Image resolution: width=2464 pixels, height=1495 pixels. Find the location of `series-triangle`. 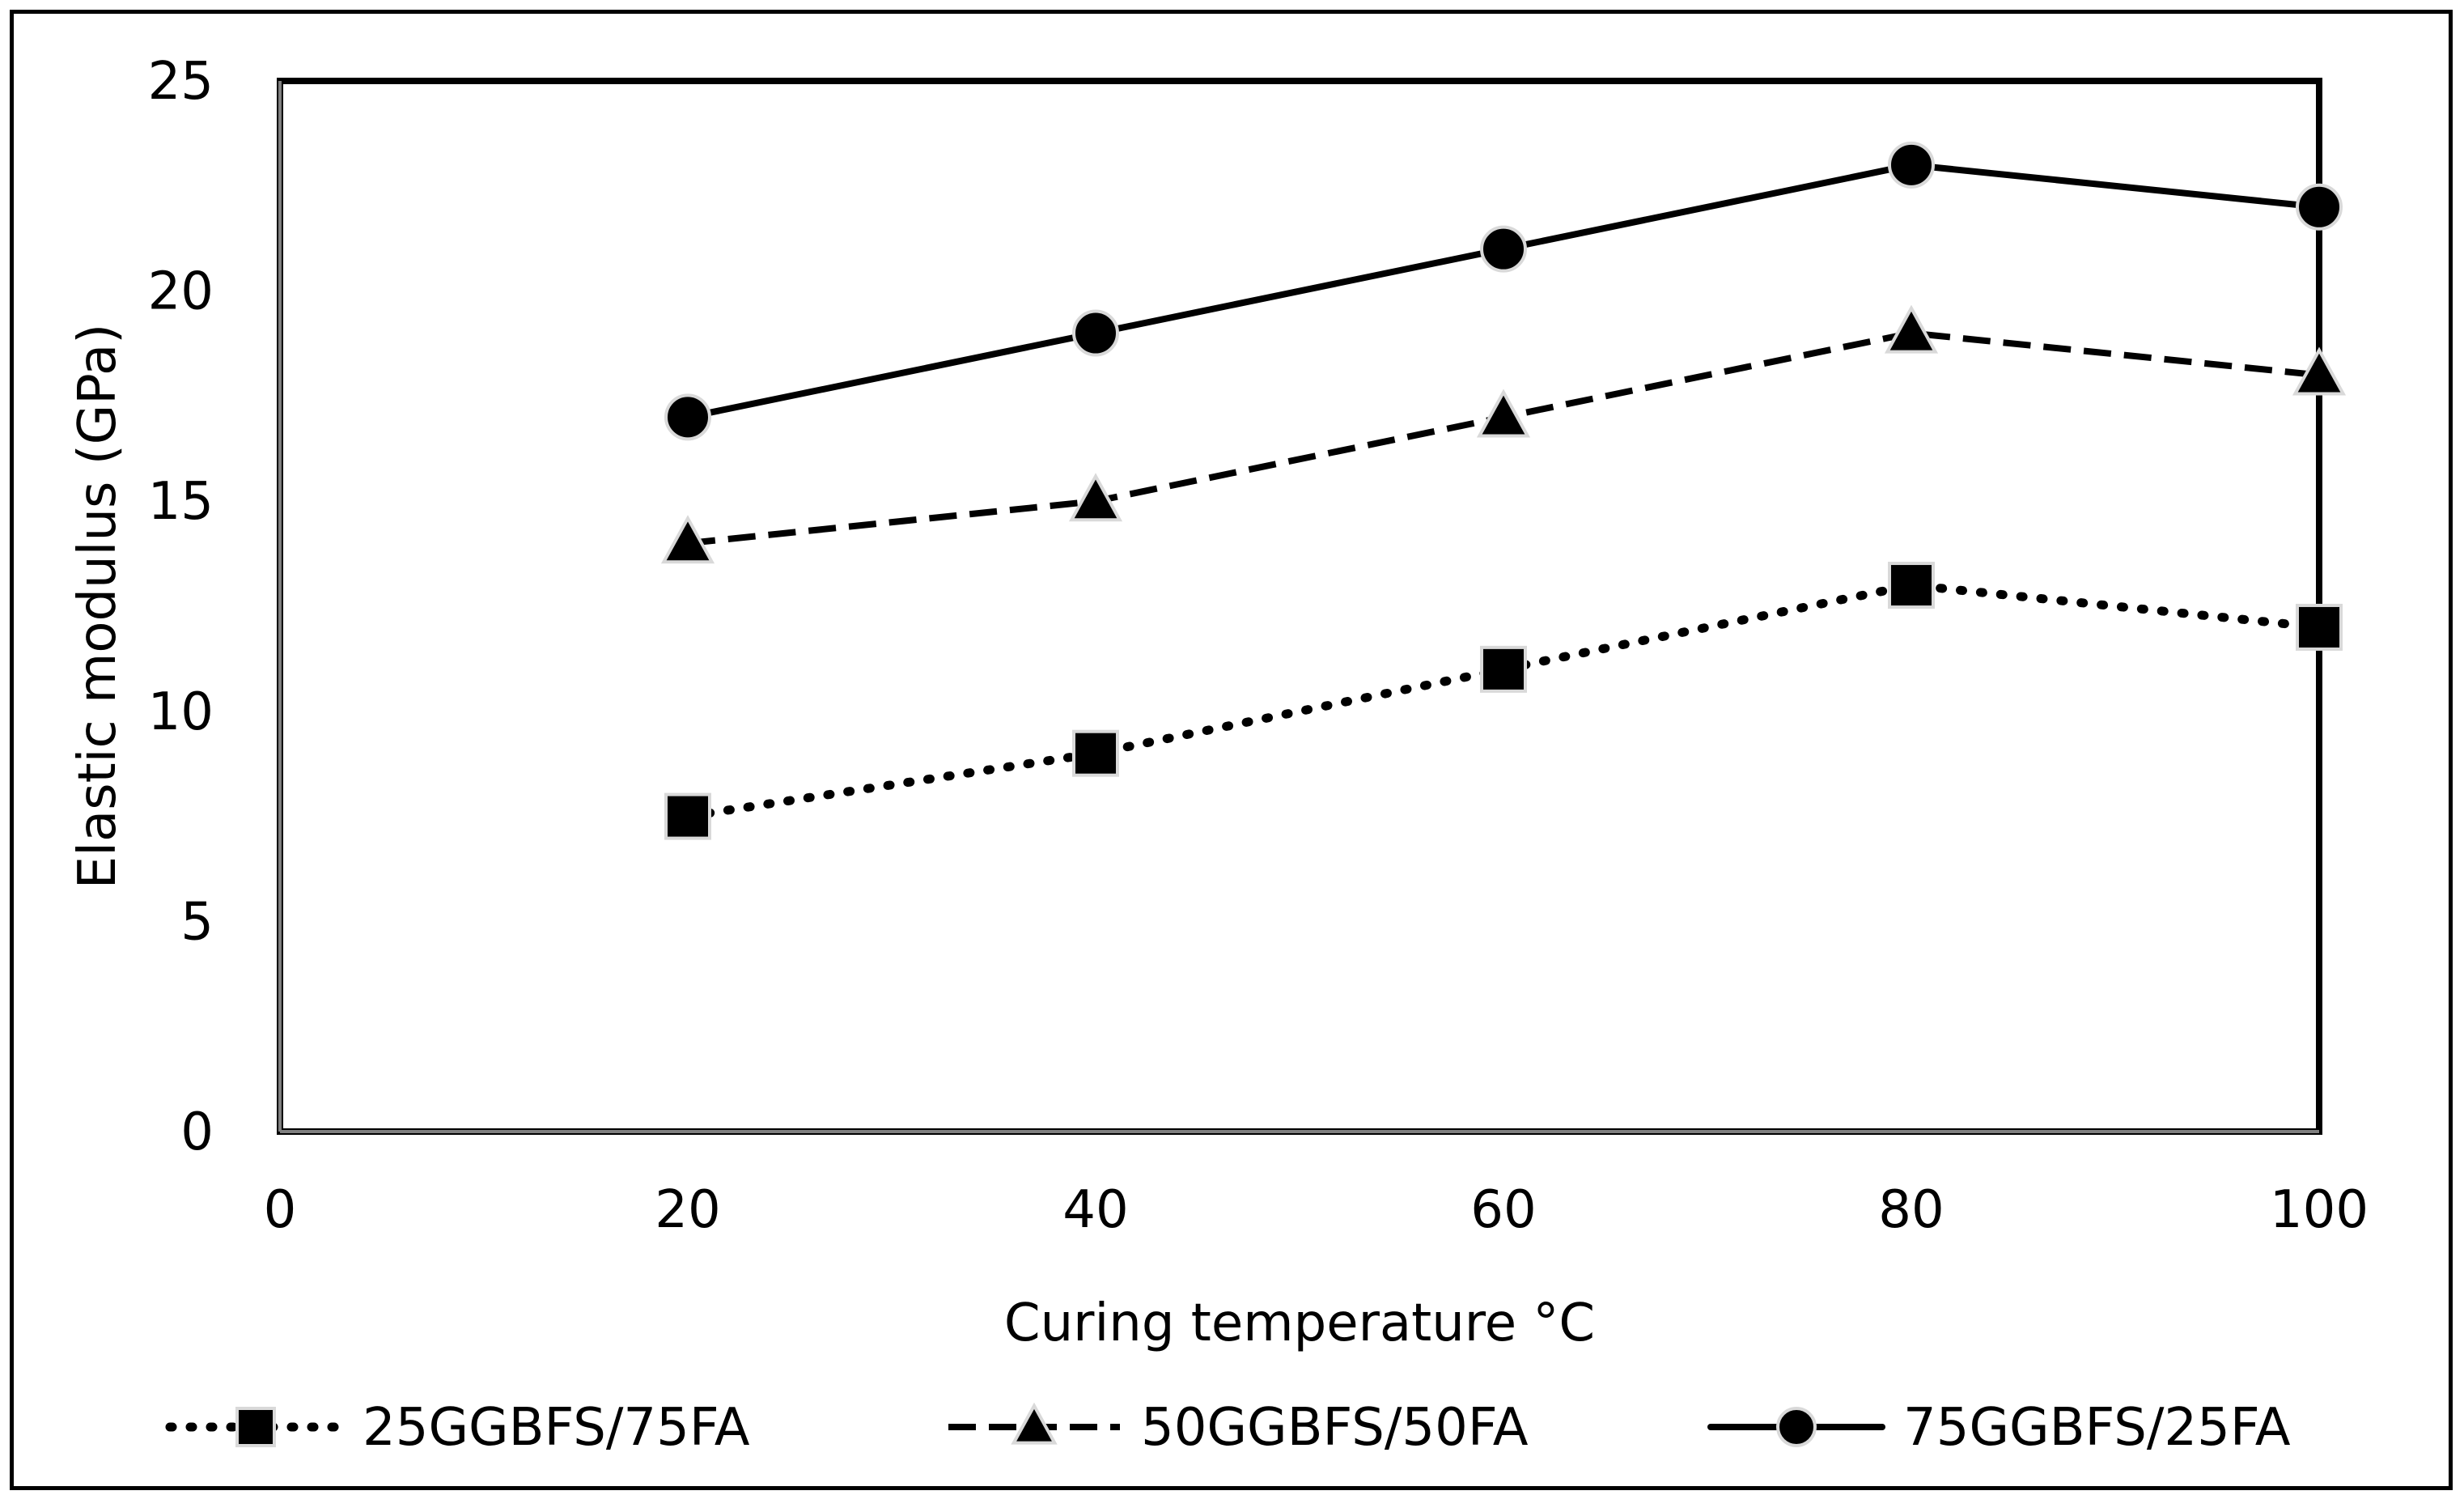

series-triangle is located at coordinates (1503, 434).